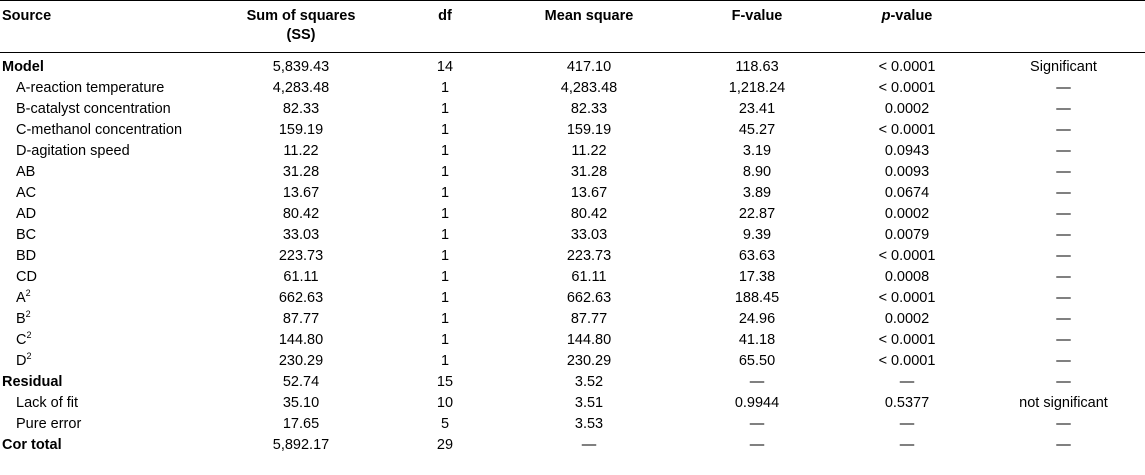  What do you see at coordinates (589, 26) in the screenshot?
I see `header-mean-square: Mean square` at bounding box center [589, 26].